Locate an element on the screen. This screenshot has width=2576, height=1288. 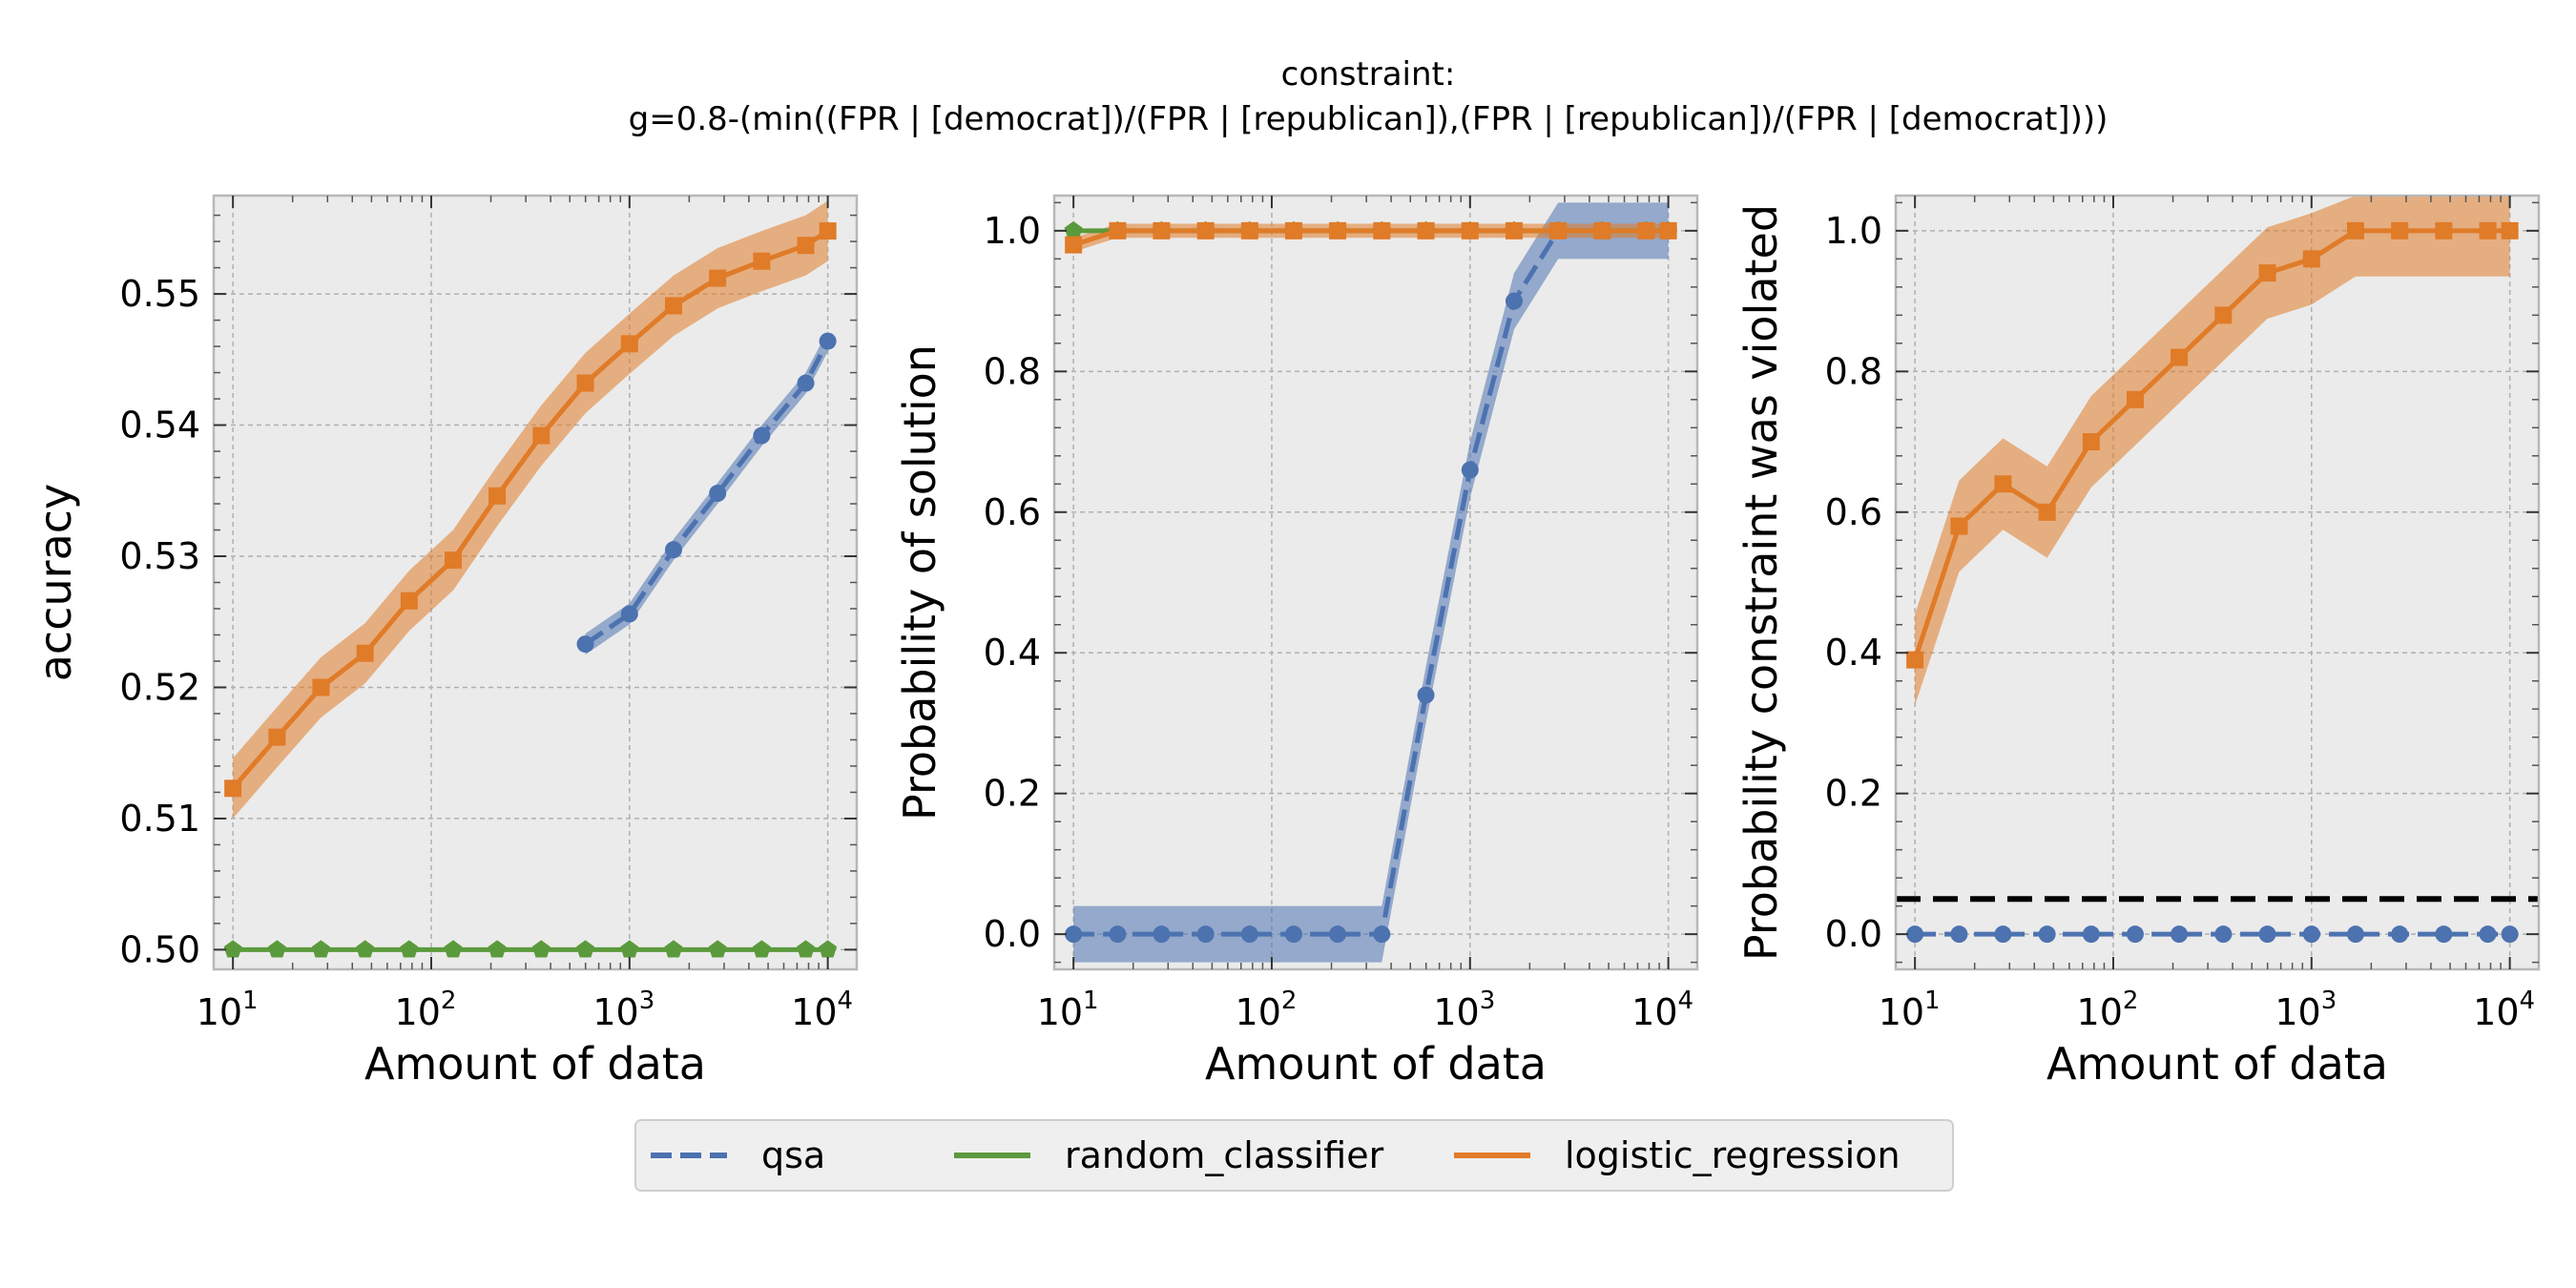
y-tick-label: 0.52 is located at coordinates (159, 687).